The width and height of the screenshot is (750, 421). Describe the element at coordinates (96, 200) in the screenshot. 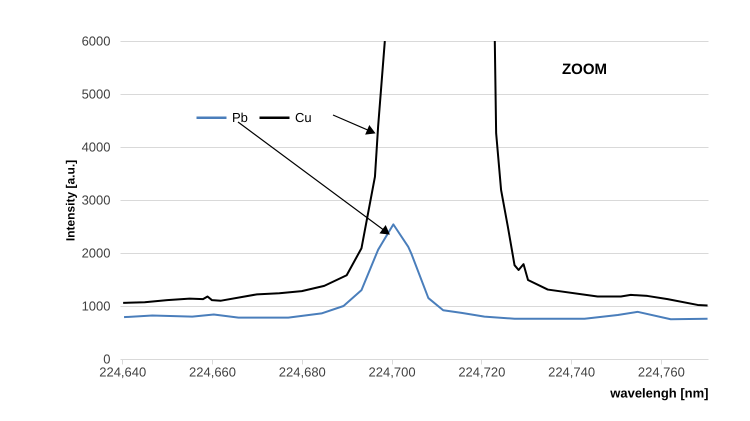

I see `y-tick-label: 3000` at that location.